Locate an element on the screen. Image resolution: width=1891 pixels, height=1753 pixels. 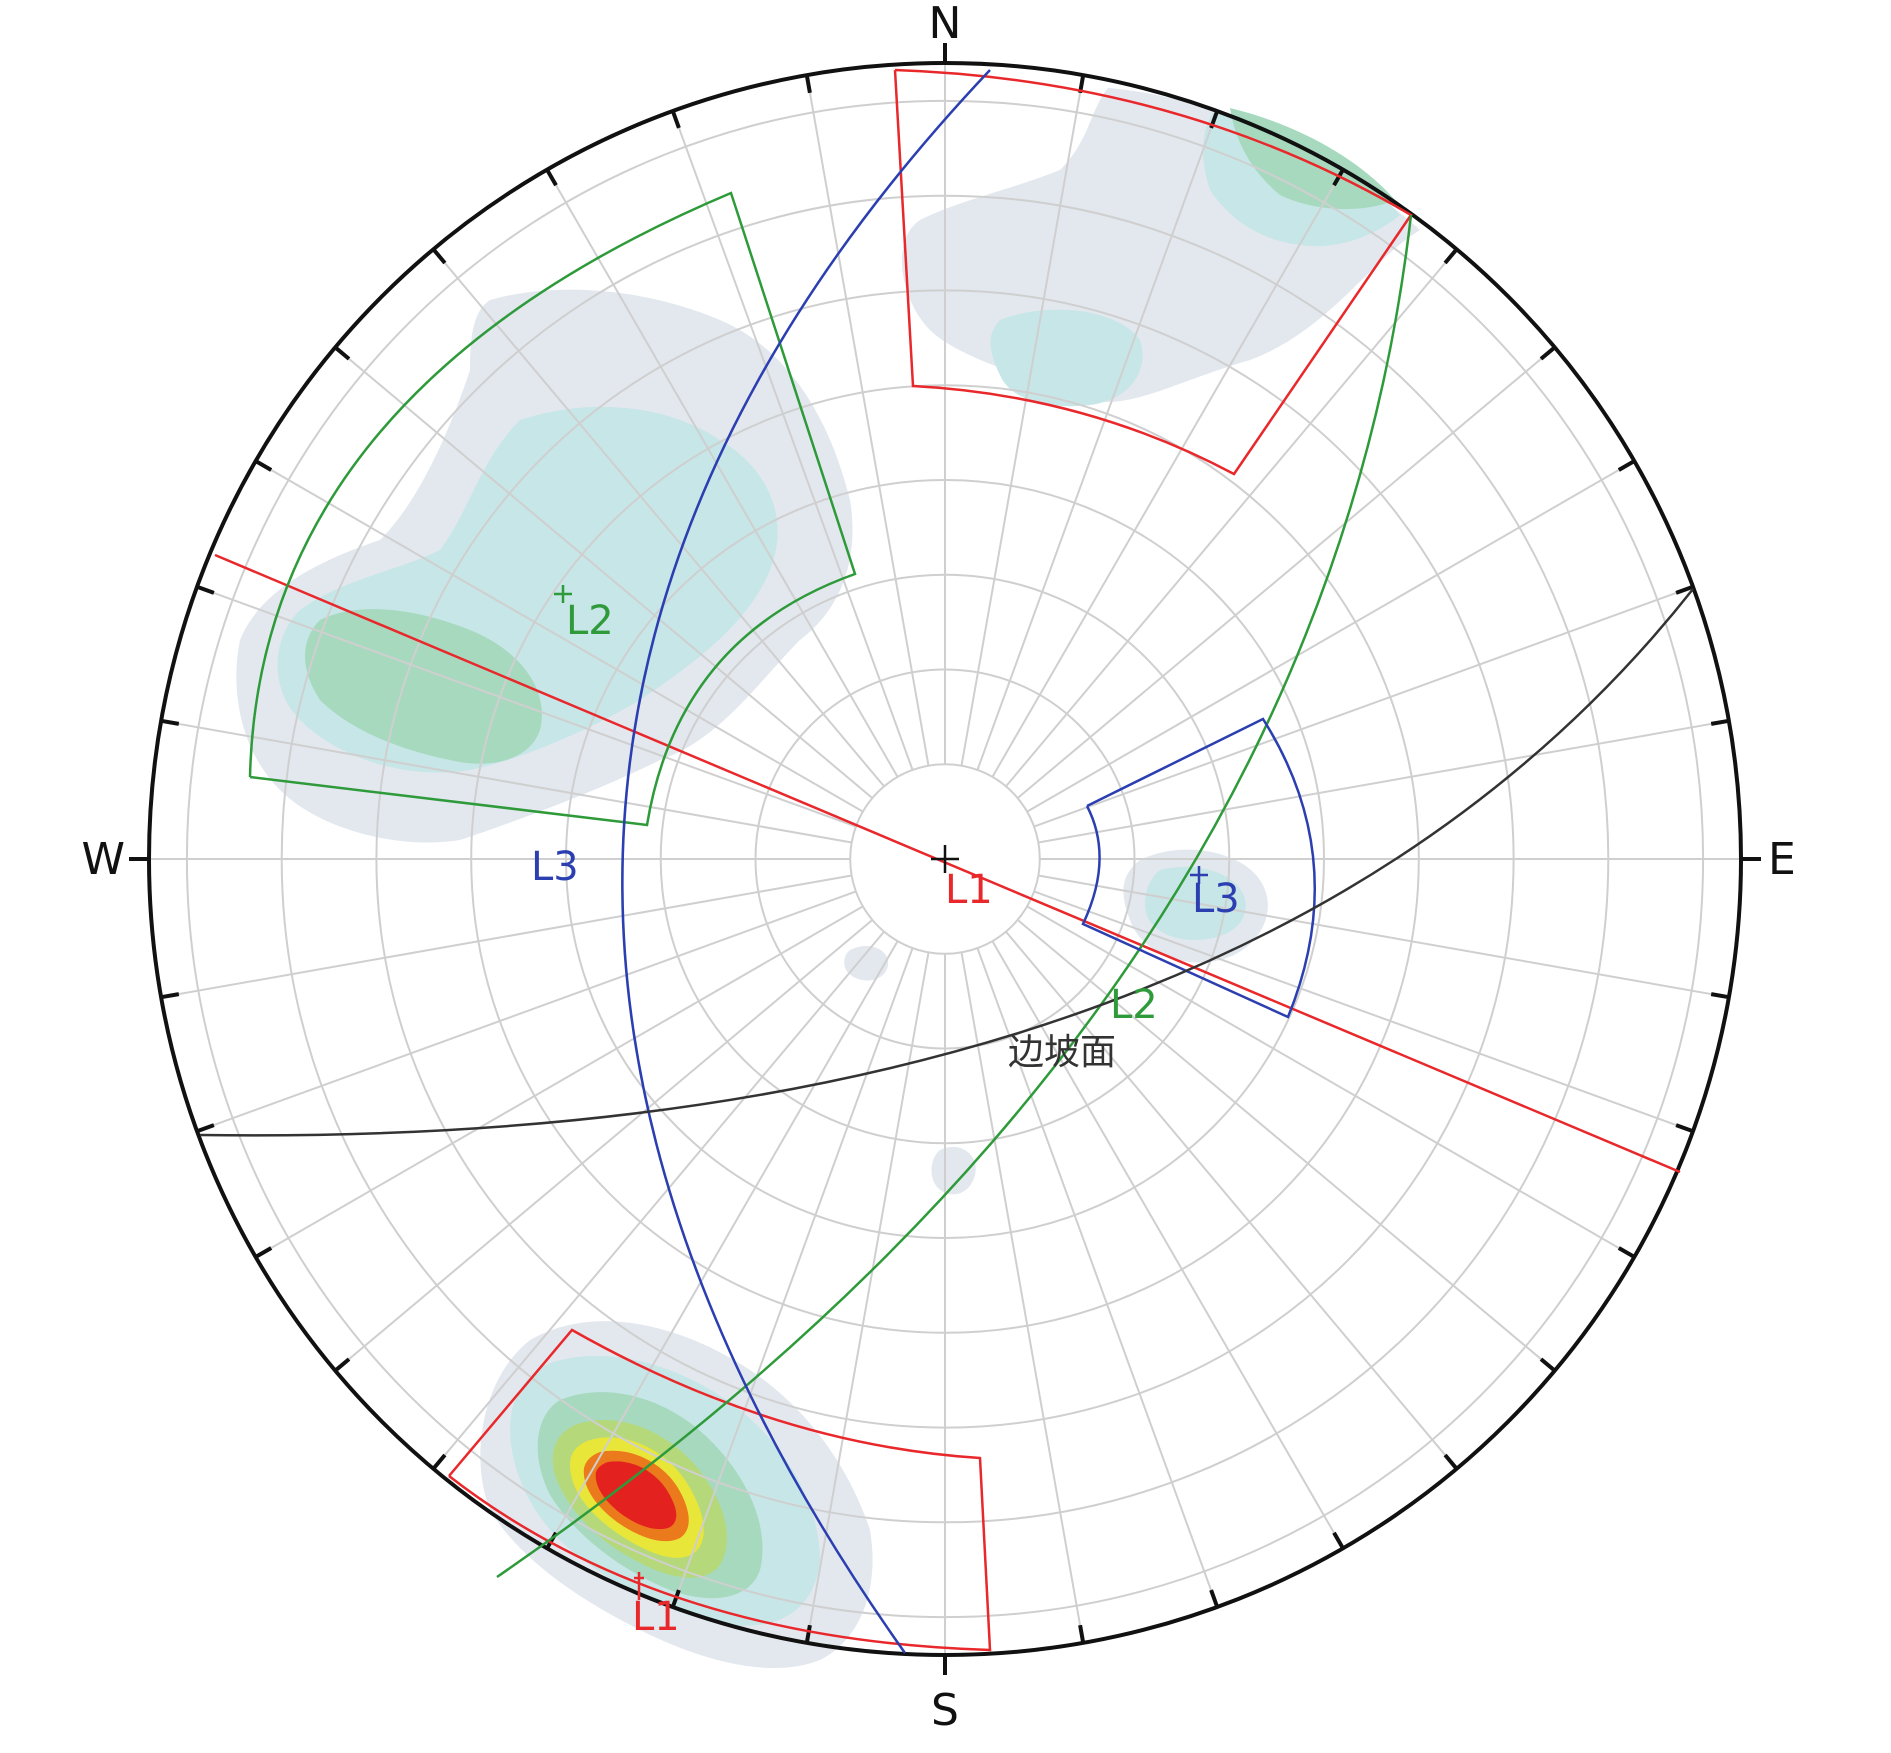
density-cluster-northeast is located at coordinates (1160, 247).